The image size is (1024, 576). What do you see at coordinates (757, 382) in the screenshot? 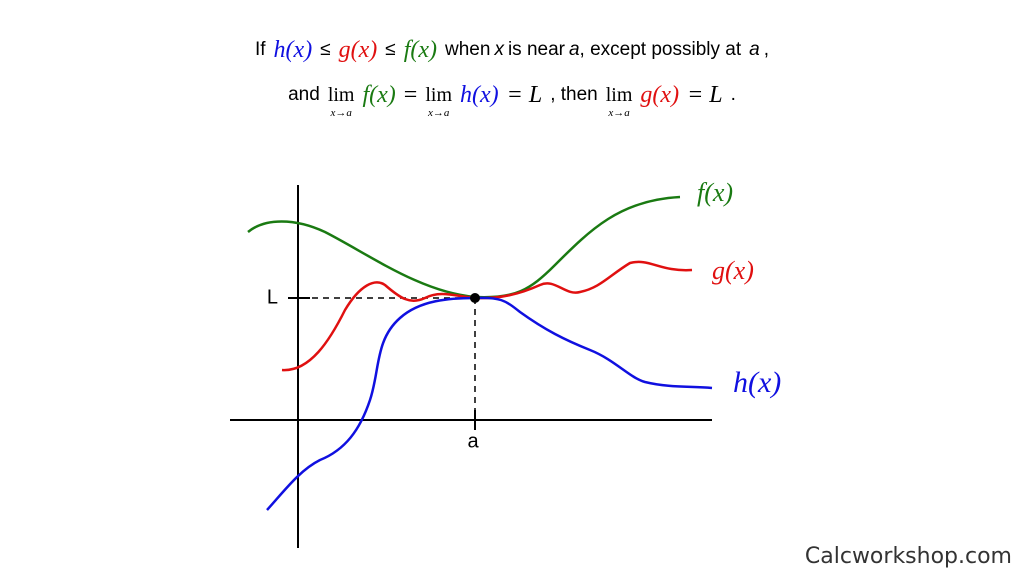
I see `h-label: h(x)` at bounding box center [757, 382].